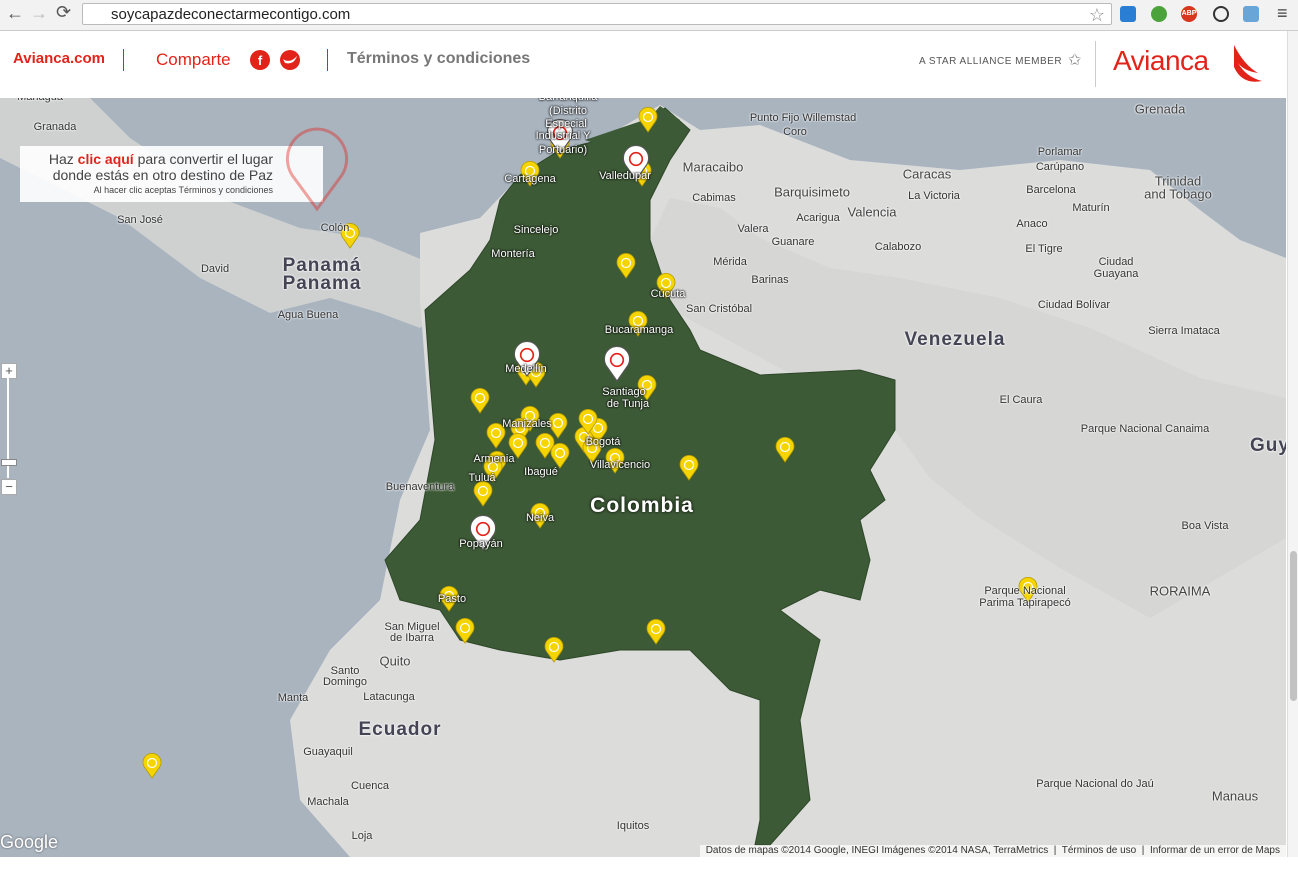  Describe the element at coordinates (753, 229) in the screenshot. I see `map-label: Valera` at that location.